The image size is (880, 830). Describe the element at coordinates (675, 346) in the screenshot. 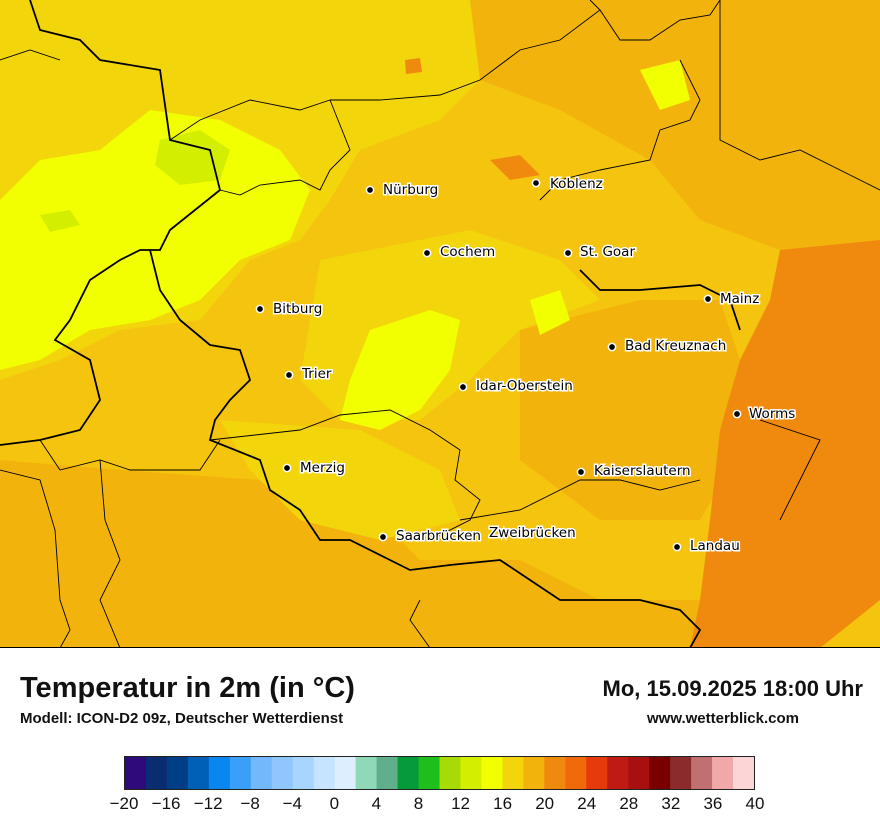

I see `city-label: Bad Kreuznach` at that location.